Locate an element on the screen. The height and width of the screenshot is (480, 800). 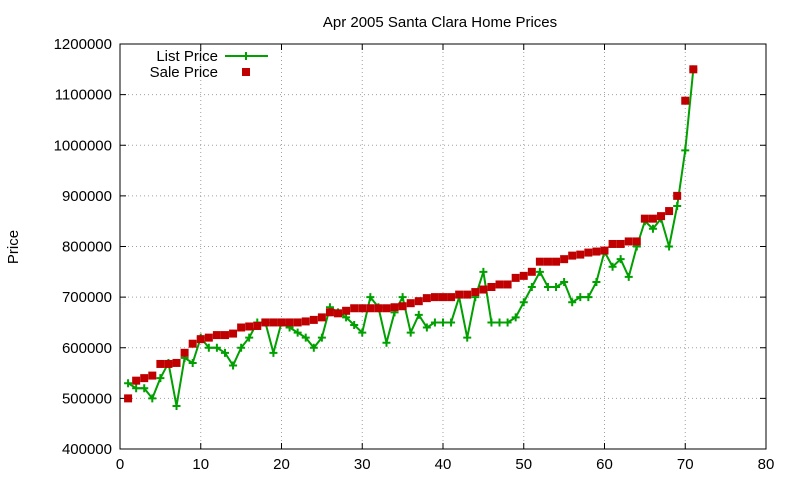
y-tick-label: 1200000 is located at coordinates (83, 44).